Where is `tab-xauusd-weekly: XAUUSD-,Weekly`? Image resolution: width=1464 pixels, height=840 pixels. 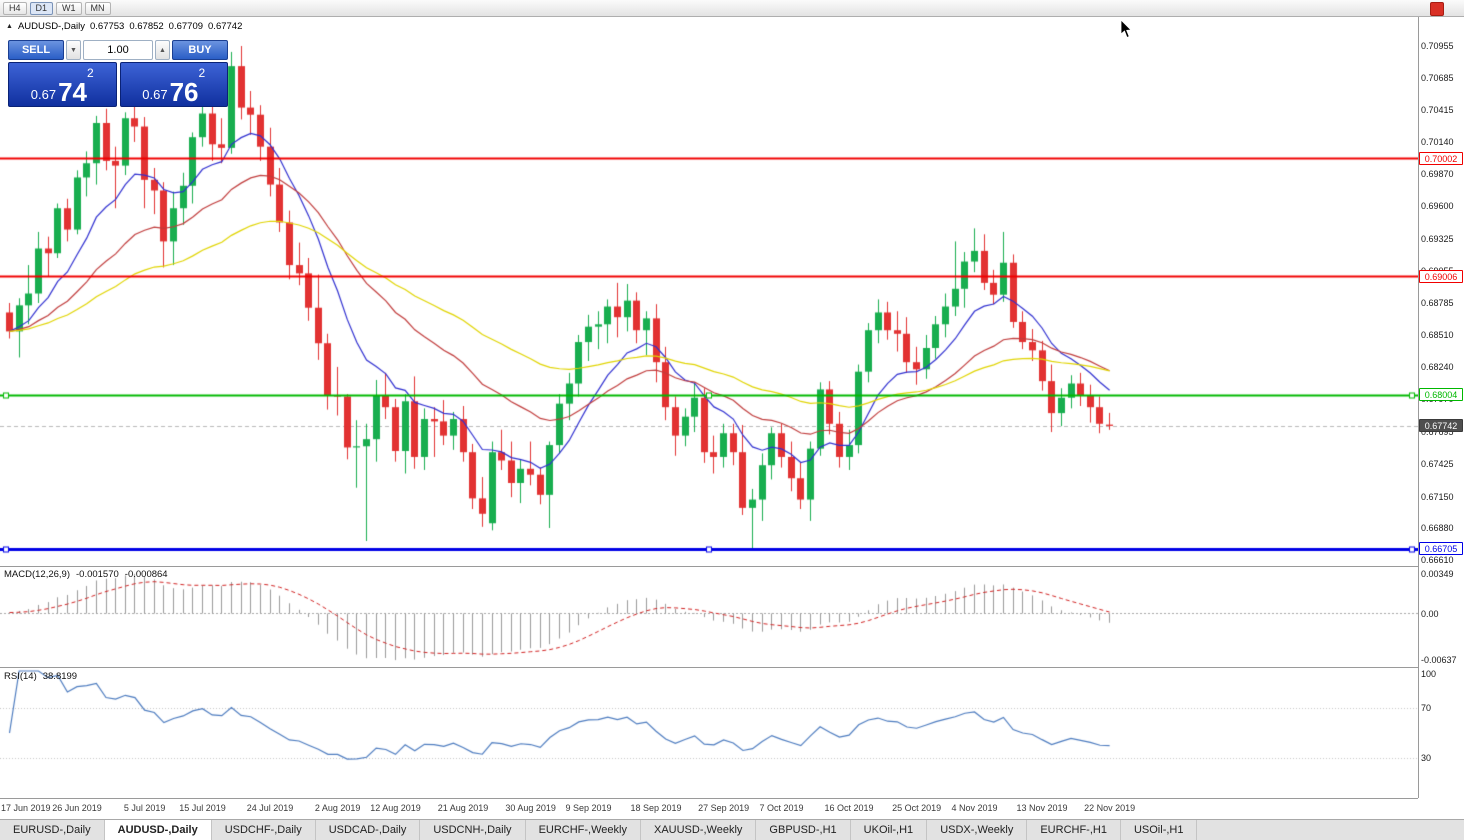 tab-xauusd-weekly: XAUUSD-,Weekly is located at coordinates (699, 830).